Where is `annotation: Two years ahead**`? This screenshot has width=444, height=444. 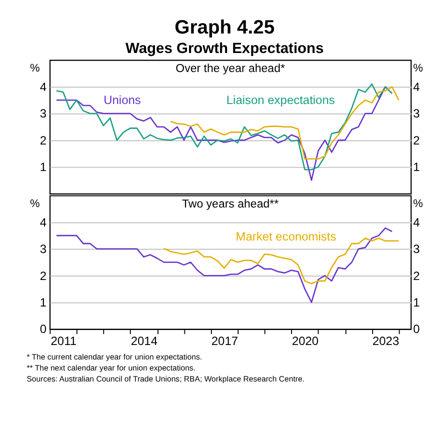
annotation: Two years ahead** is located at coordinates (231, 204).